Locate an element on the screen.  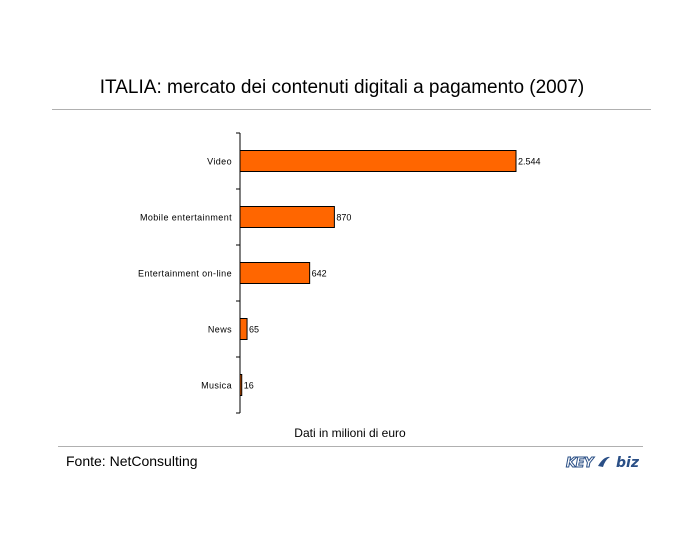
source-note: Fonte: NetConsulting is located at coordinates (132, 461).